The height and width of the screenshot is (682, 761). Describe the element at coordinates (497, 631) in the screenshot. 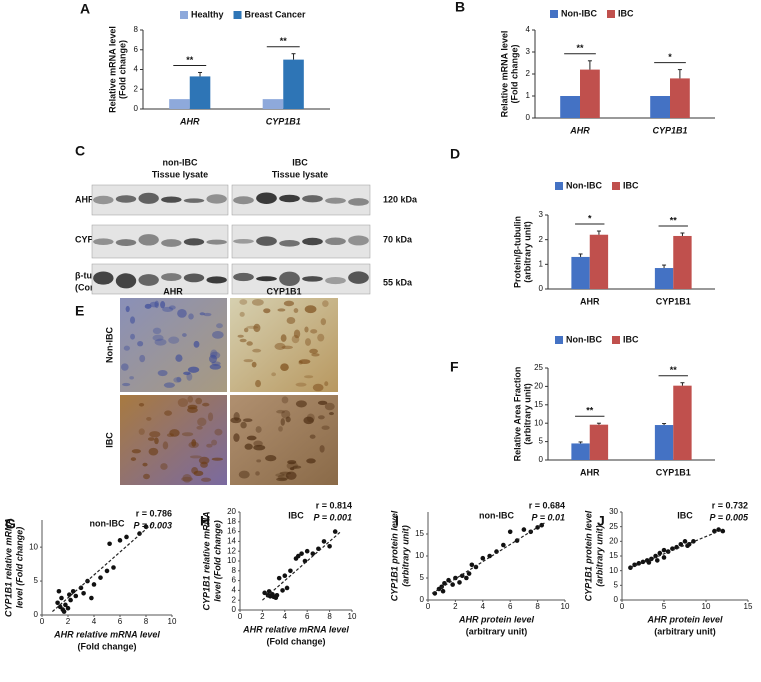

I see `x-axis-label: (arbitrary unit)` at that location.